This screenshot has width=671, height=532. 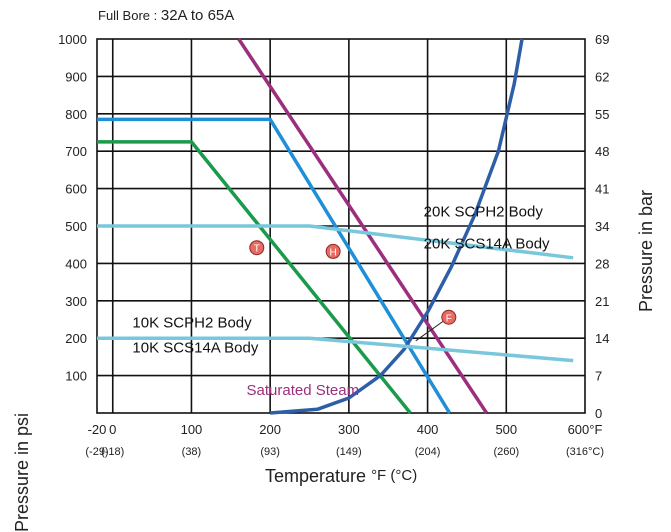 I want to click on marker-label: H, so click(x=333, y=252).